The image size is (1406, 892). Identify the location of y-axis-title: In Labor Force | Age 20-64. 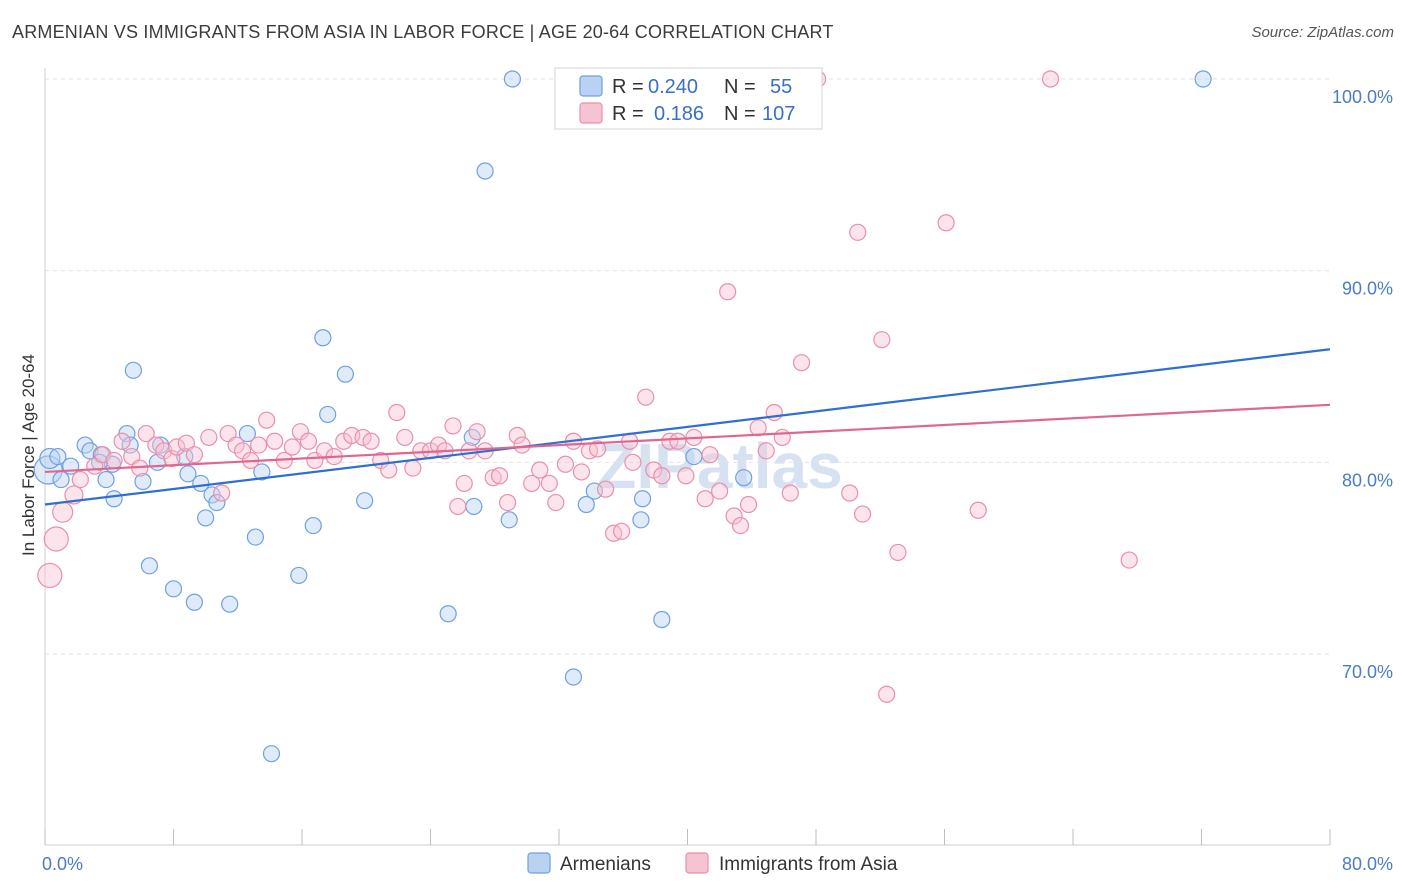
(28, 455).